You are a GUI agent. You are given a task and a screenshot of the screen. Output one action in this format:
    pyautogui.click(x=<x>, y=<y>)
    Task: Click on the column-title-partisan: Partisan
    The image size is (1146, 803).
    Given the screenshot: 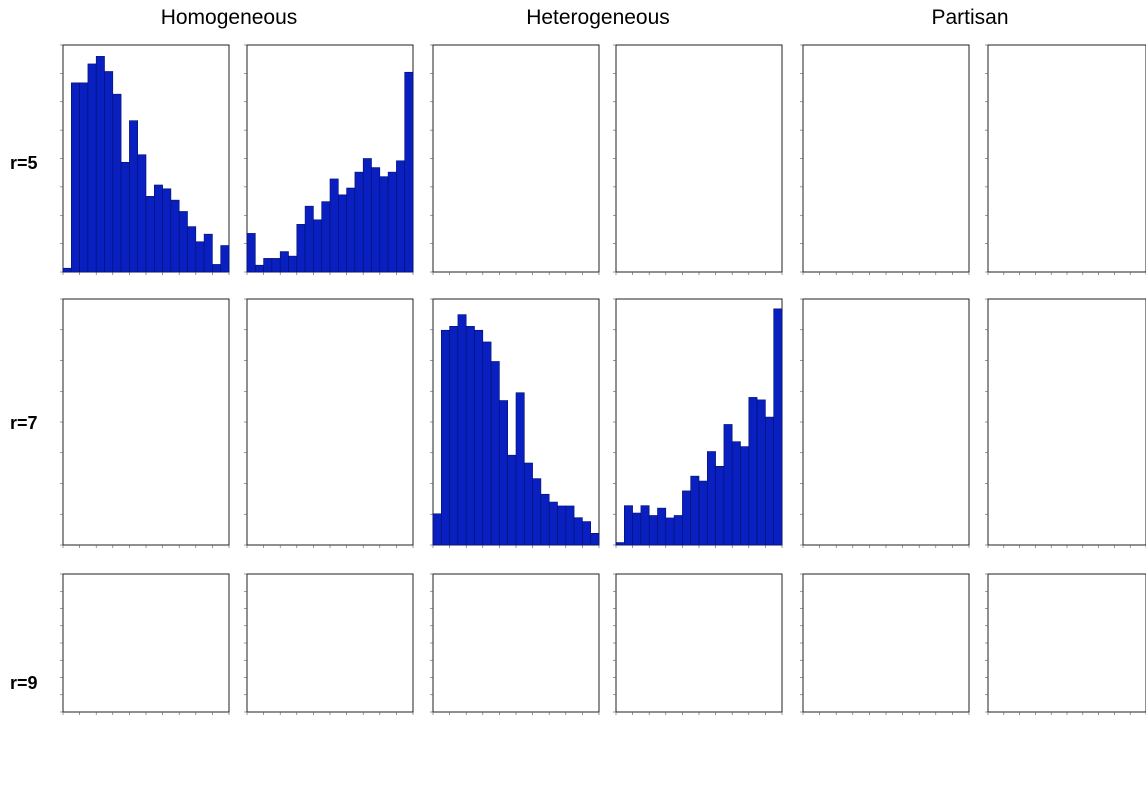 What is the action you would take?
    pyautogui.click(x=970, y=17)
    